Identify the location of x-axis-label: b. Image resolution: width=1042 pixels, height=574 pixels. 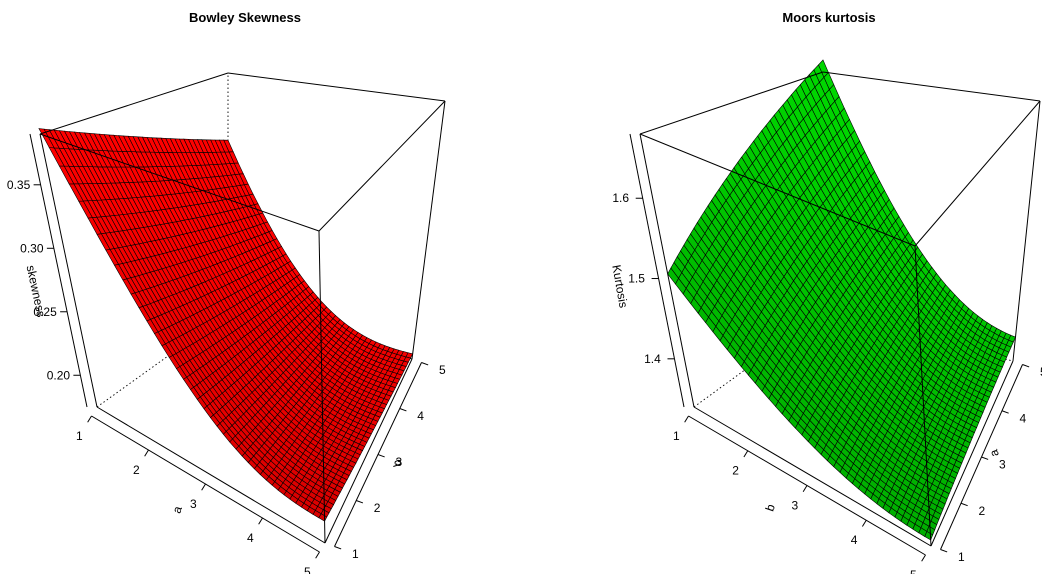
(770, 507).